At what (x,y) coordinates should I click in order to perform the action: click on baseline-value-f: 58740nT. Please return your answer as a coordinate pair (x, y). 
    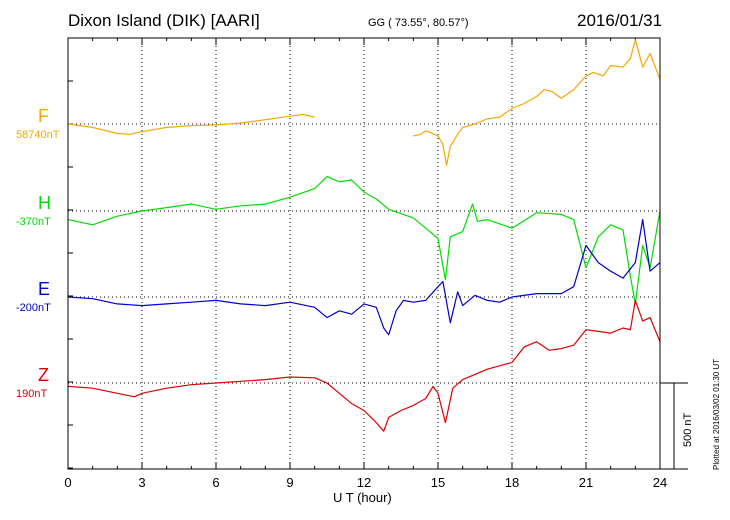
    Looking at the image, I should click on (38, 135).